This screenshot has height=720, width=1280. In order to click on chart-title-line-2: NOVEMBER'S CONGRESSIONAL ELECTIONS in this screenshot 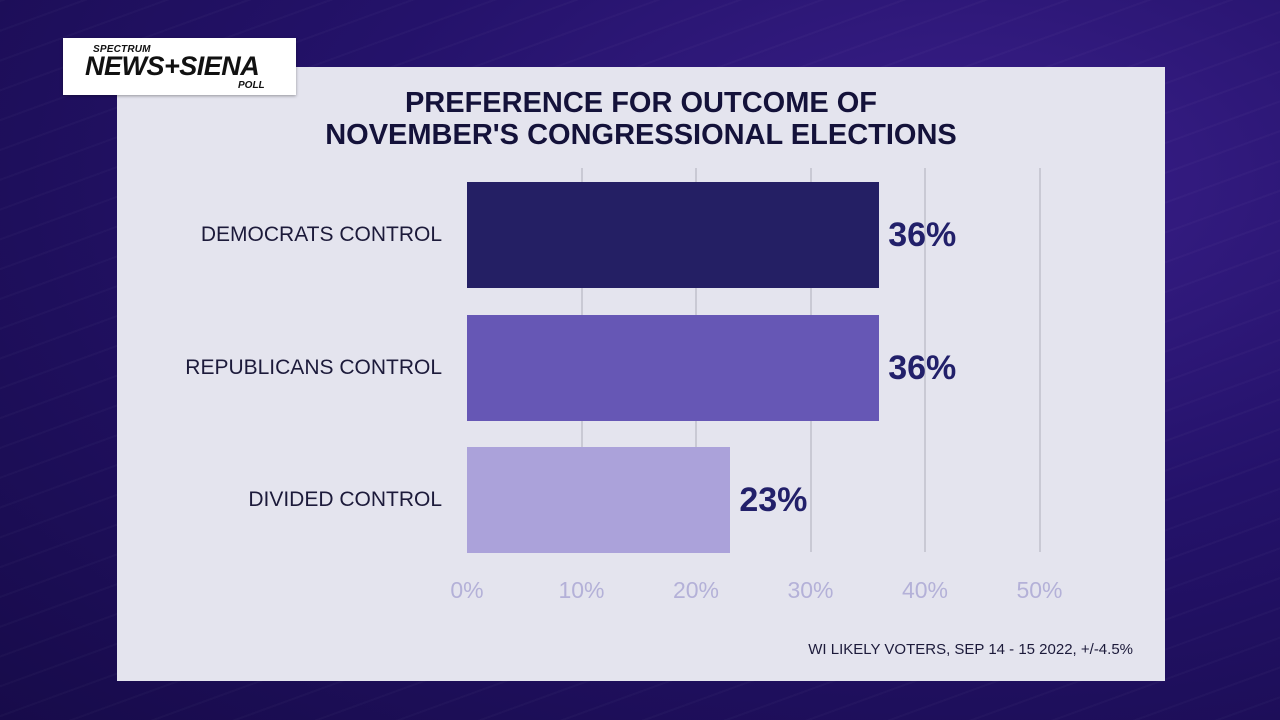, I will do `click(641, 135)`.